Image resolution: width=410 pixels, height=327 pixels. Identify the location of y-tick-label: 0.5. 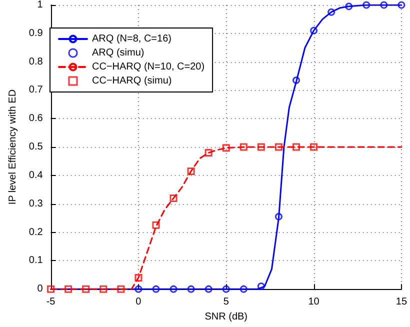
(36, 147).